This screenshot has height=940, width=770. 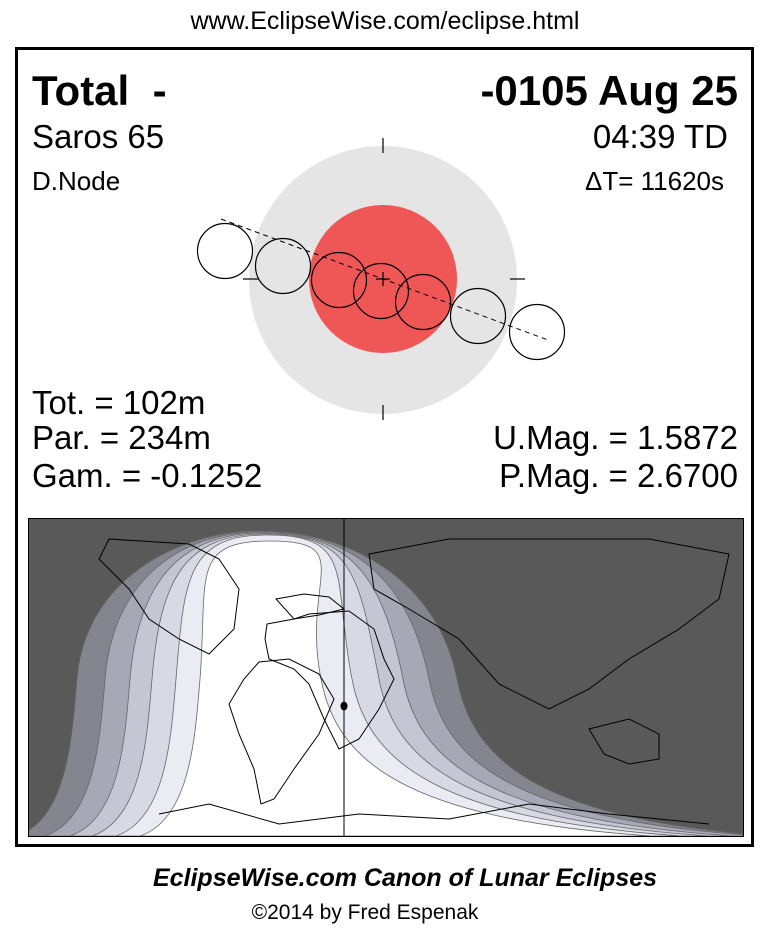 What do you see at coordinates (365, 912) in the screenshot?
I see `copyright: ©2014 by Fred Espenak` at bounding box center [365, 912].